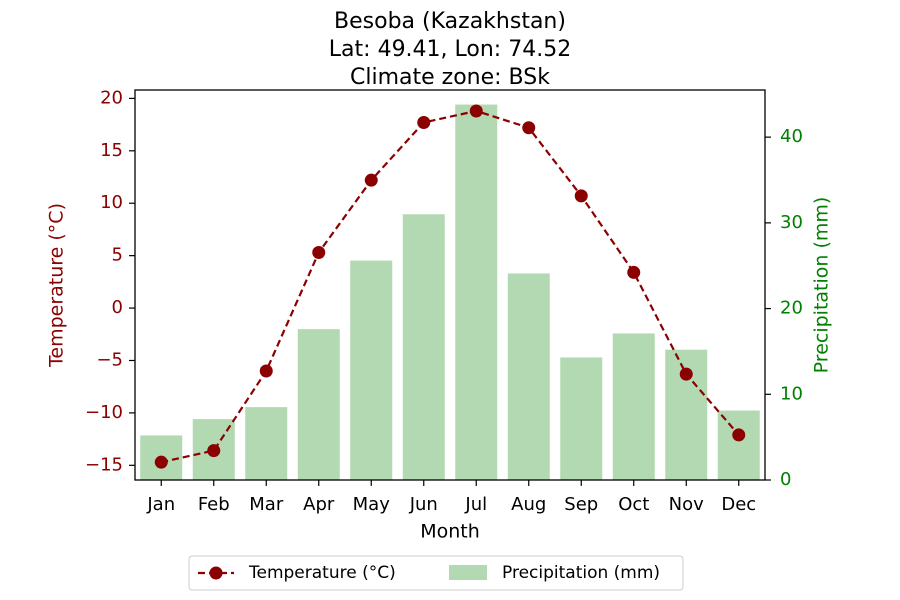 Image resolution: width=900 pixels, height=600 pixels. I want to click on precipitation-bar-jul, so click(476, 292).